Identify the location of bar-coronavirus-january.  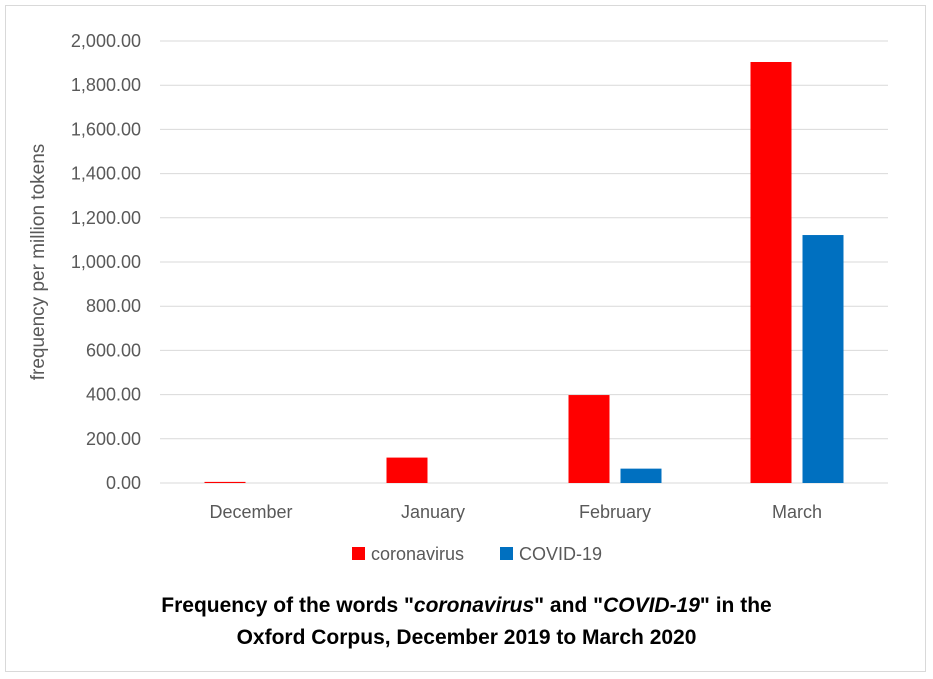
(407, 470).